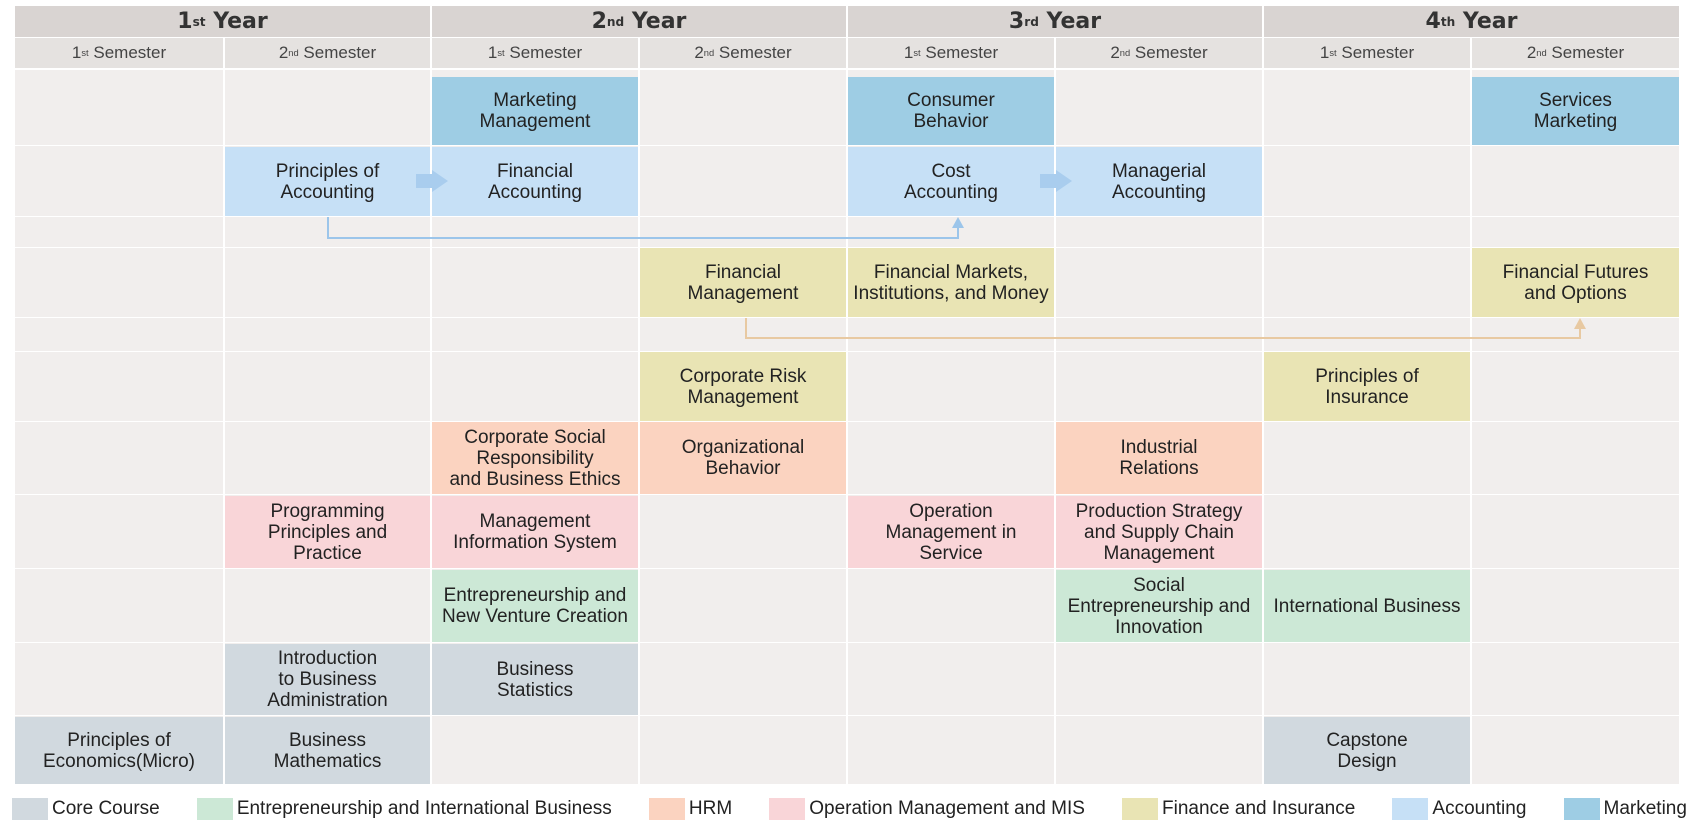 This screenshot has width=1690, height=826. What do you see at coordinates (327, 532) in the screenshot?
I see `course-programming-principles: Programming Principles and Practice` at bounding box center [327, 532].